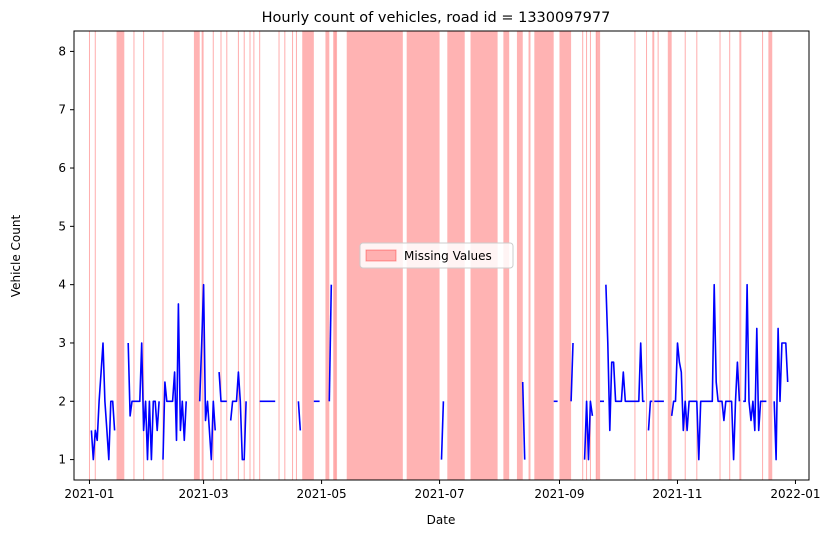 The image size is (833, 536). Describe the element at coordinates (89, 494) in the screenshot. I see `x-tick-label: 2021-01` at that location.